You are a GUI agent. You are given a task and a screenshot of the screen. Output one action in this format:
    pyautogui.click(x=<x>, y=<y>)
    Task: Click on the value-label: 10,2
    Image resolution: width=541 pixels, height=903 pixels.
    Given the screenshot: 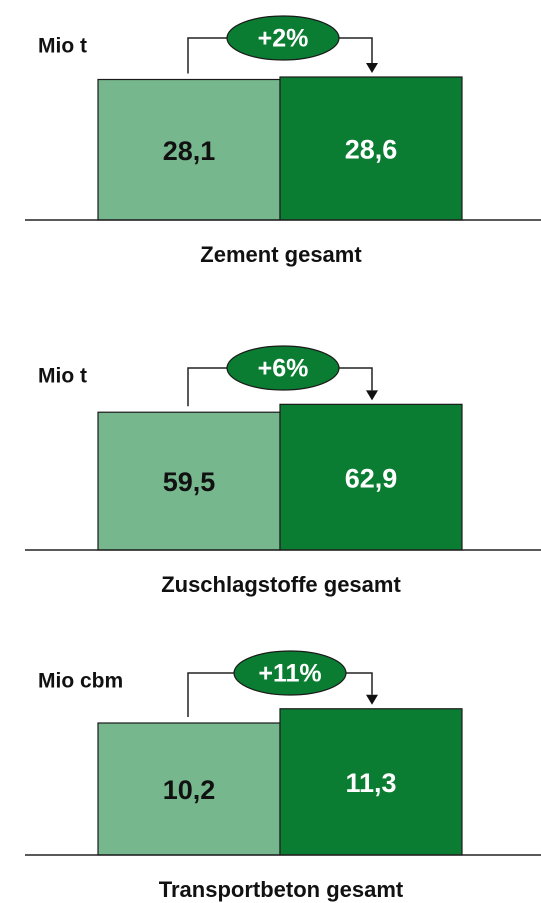 What is the action you would take?
    pyautogui.click(x=189, y=790)
    